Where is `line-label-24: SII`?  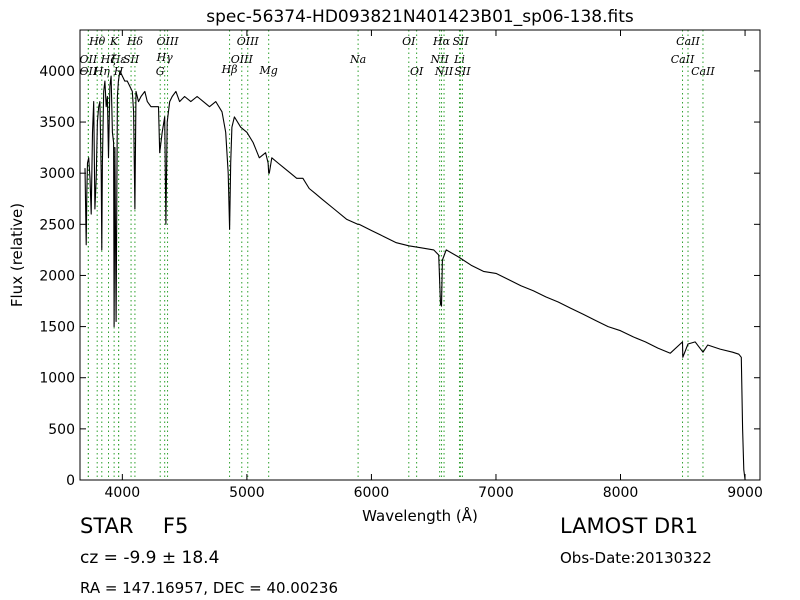
line-label-24: SII is located at coordinates (460, 41).